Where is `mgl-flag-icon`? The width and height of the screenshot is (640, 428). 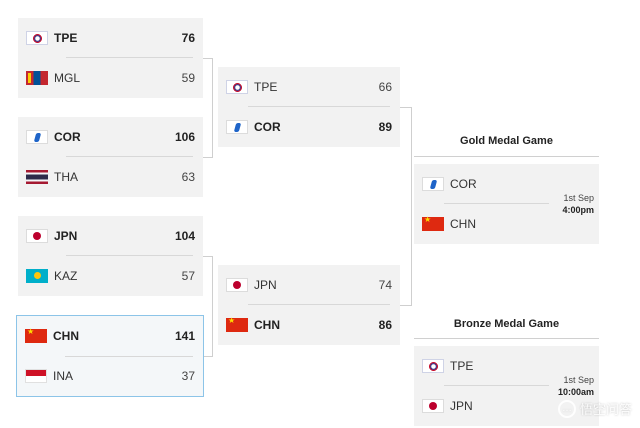 mgl-flag-icon is located at coordinates (37, 78).